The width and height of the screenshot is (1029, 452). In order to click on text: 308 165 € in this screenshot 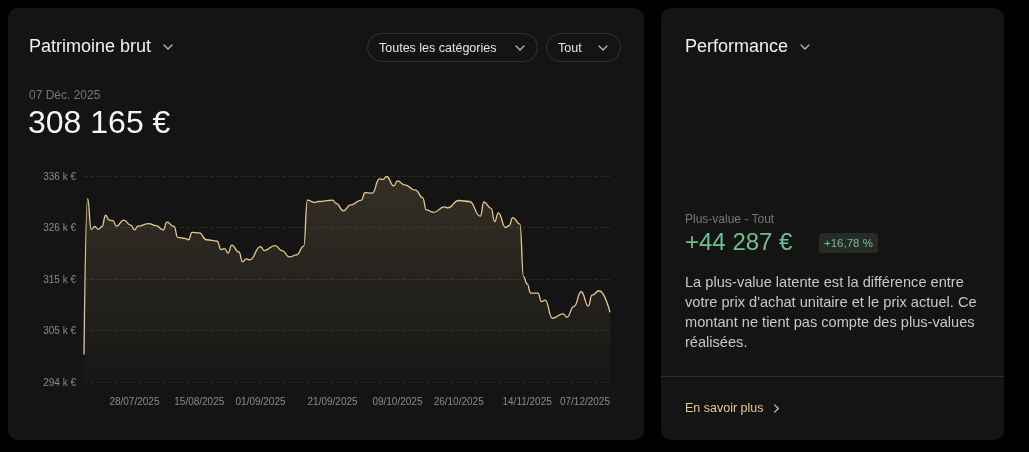, I will do `click(99, 122)`.